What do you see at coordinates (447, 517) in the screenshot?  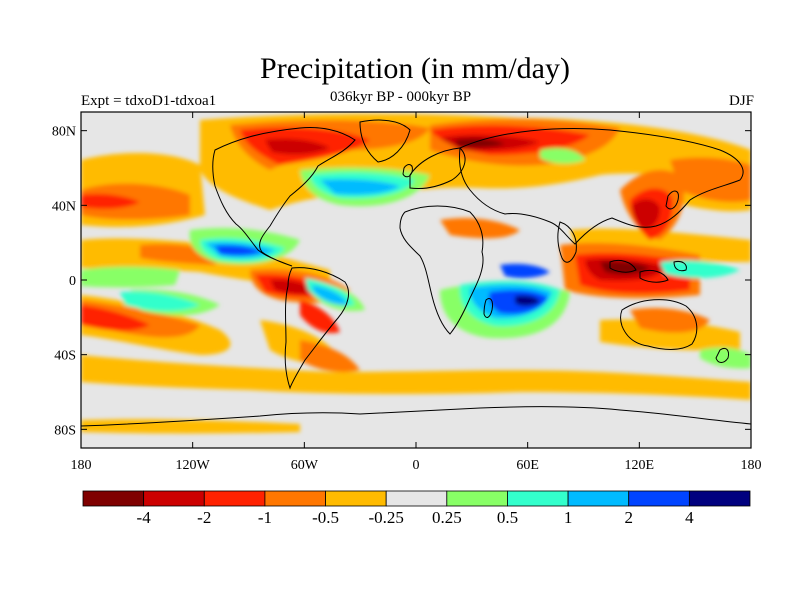 I see `colorbar-label: 0.25` at bounding box center [447, 517].